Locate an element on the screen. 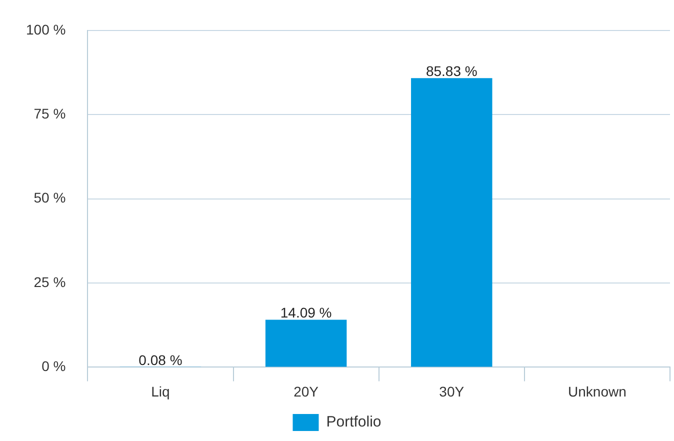 This screenshot has width=674, height=441. x-tick-label: 20Y is located at coordinates (307, 391).